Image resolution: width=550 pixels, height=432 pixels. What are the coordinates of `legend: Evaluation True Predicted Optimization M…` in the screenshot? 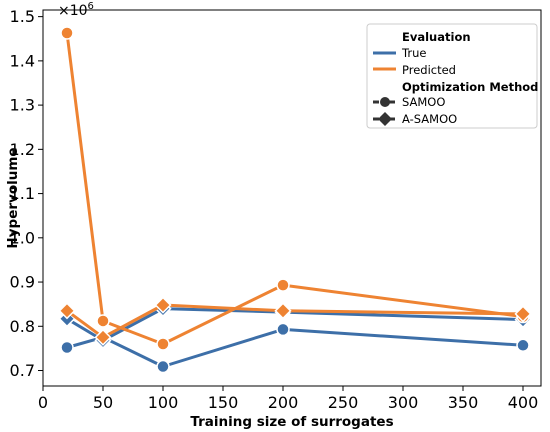 It's located at (452, 76).